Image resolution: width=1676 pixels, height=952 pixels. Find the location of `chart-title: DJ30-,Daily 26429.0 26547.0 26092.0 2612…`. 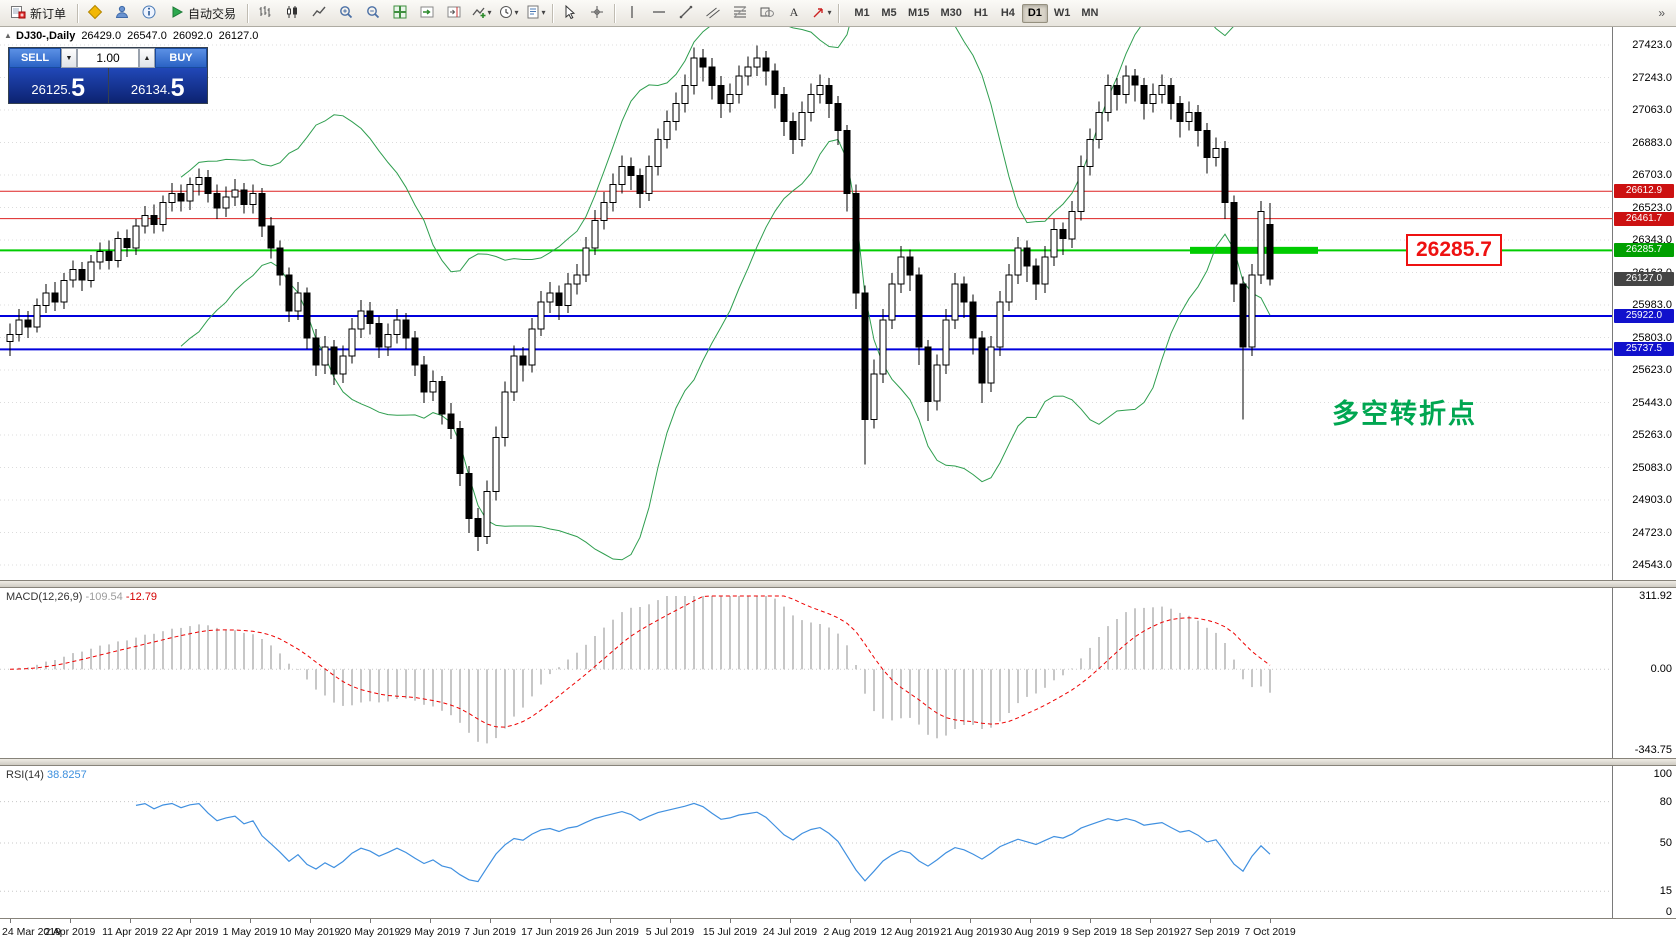

chart-title: DJ30-,Daily 26429.0 26547.0 26092.0 2612… is located at coordinates (137, 36).